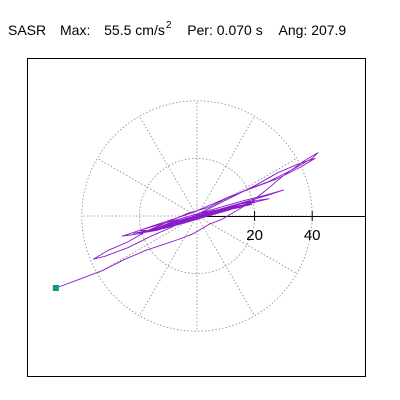 The width and height of the screenshot is (400, 400). I want to click on max-unit: cm/s, so click(150, 30).